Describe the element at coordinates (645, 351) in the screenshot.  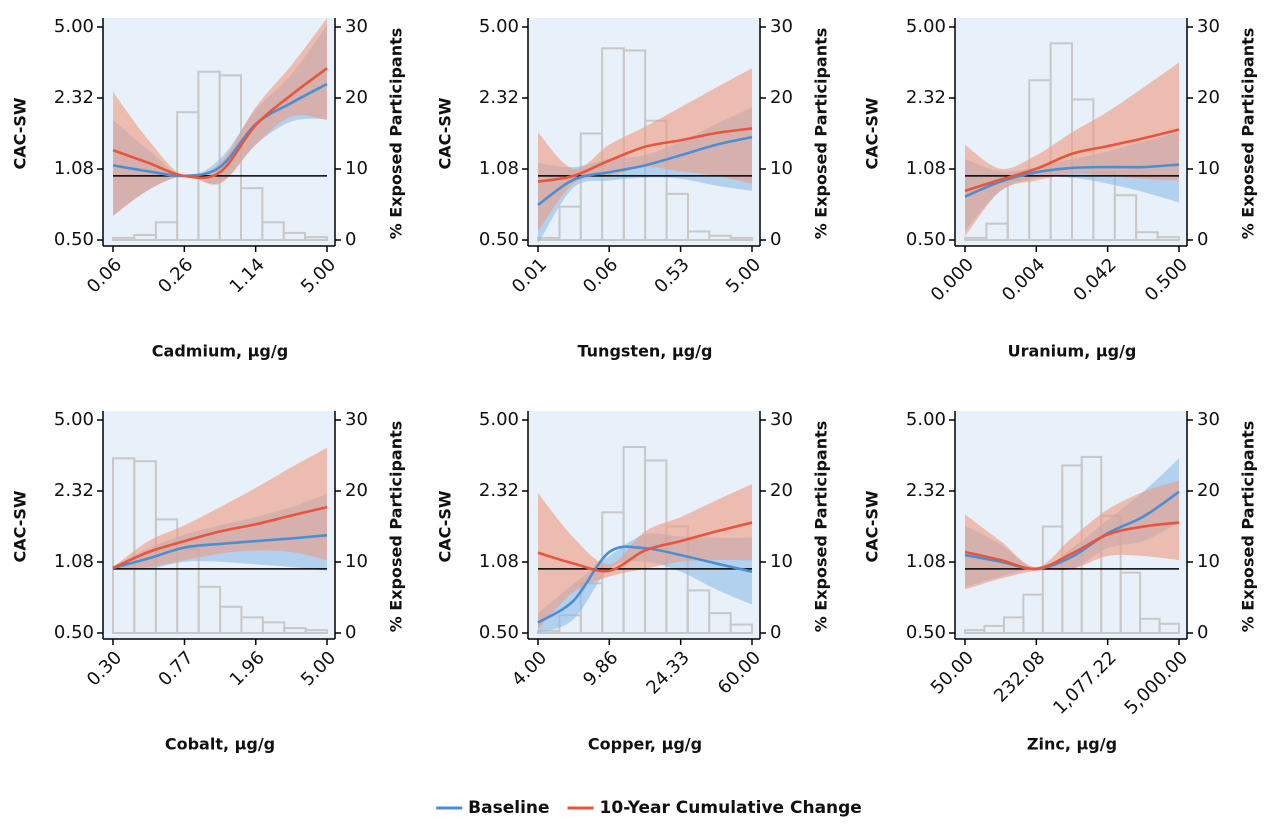
I see `x-axis-label: Tungsten, μg/g` at that location.